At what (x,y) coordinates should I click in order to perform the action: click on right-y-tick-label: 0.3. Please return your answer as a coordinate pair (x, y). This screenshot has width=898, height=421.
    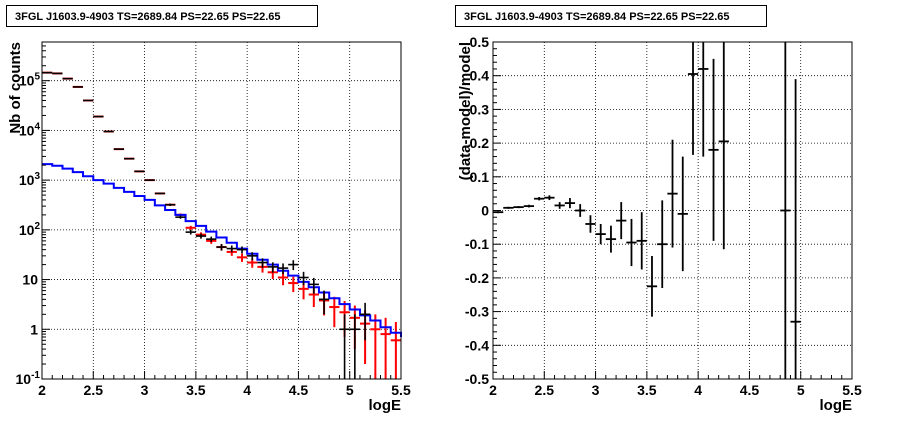
    Looking at the image, I should click on (480, 109).